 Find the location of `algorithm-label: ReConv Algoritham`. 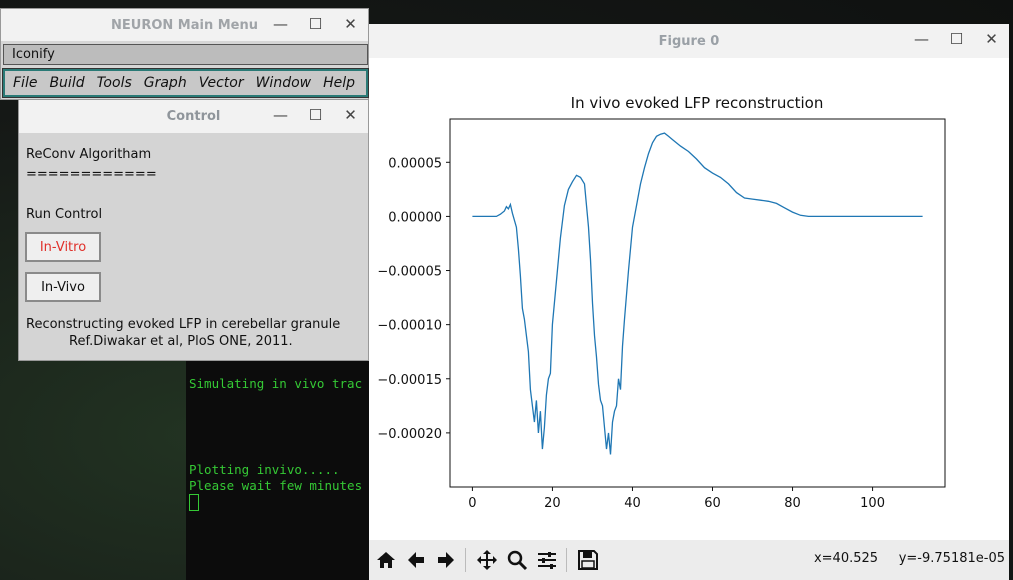

algorithm-label: ReConv Algoritham is located at coordinates (89, 154).